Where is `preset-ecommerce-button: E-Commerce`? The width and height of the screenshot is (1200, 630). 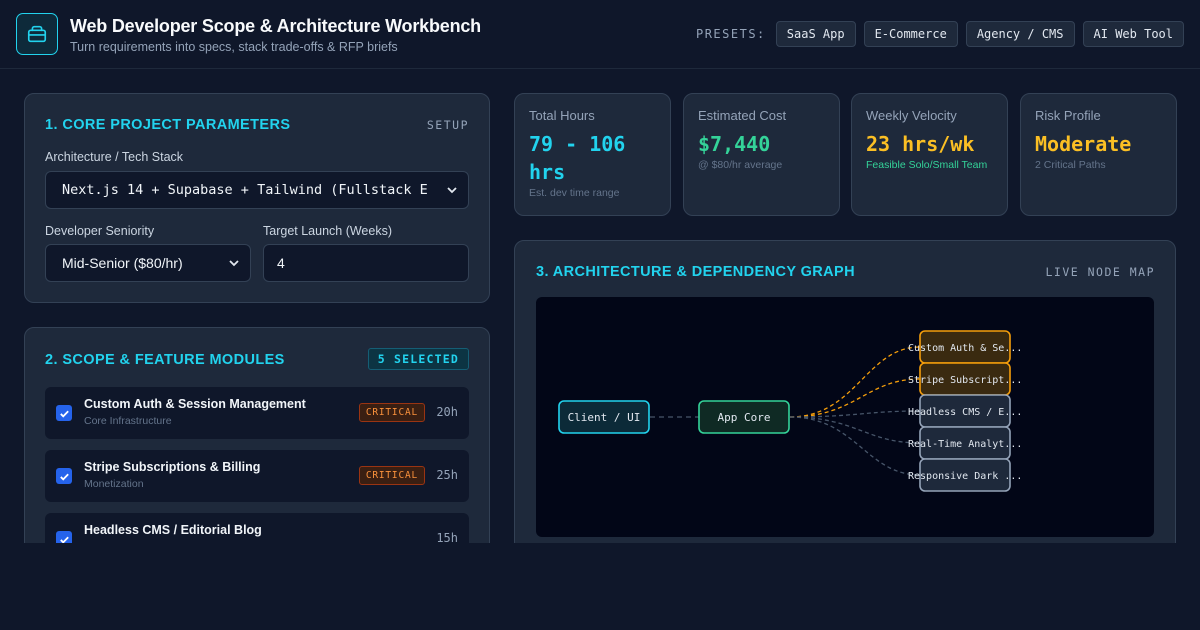 preset-ecommerce-button: E-Commerce is located at coordinates (910, 34).